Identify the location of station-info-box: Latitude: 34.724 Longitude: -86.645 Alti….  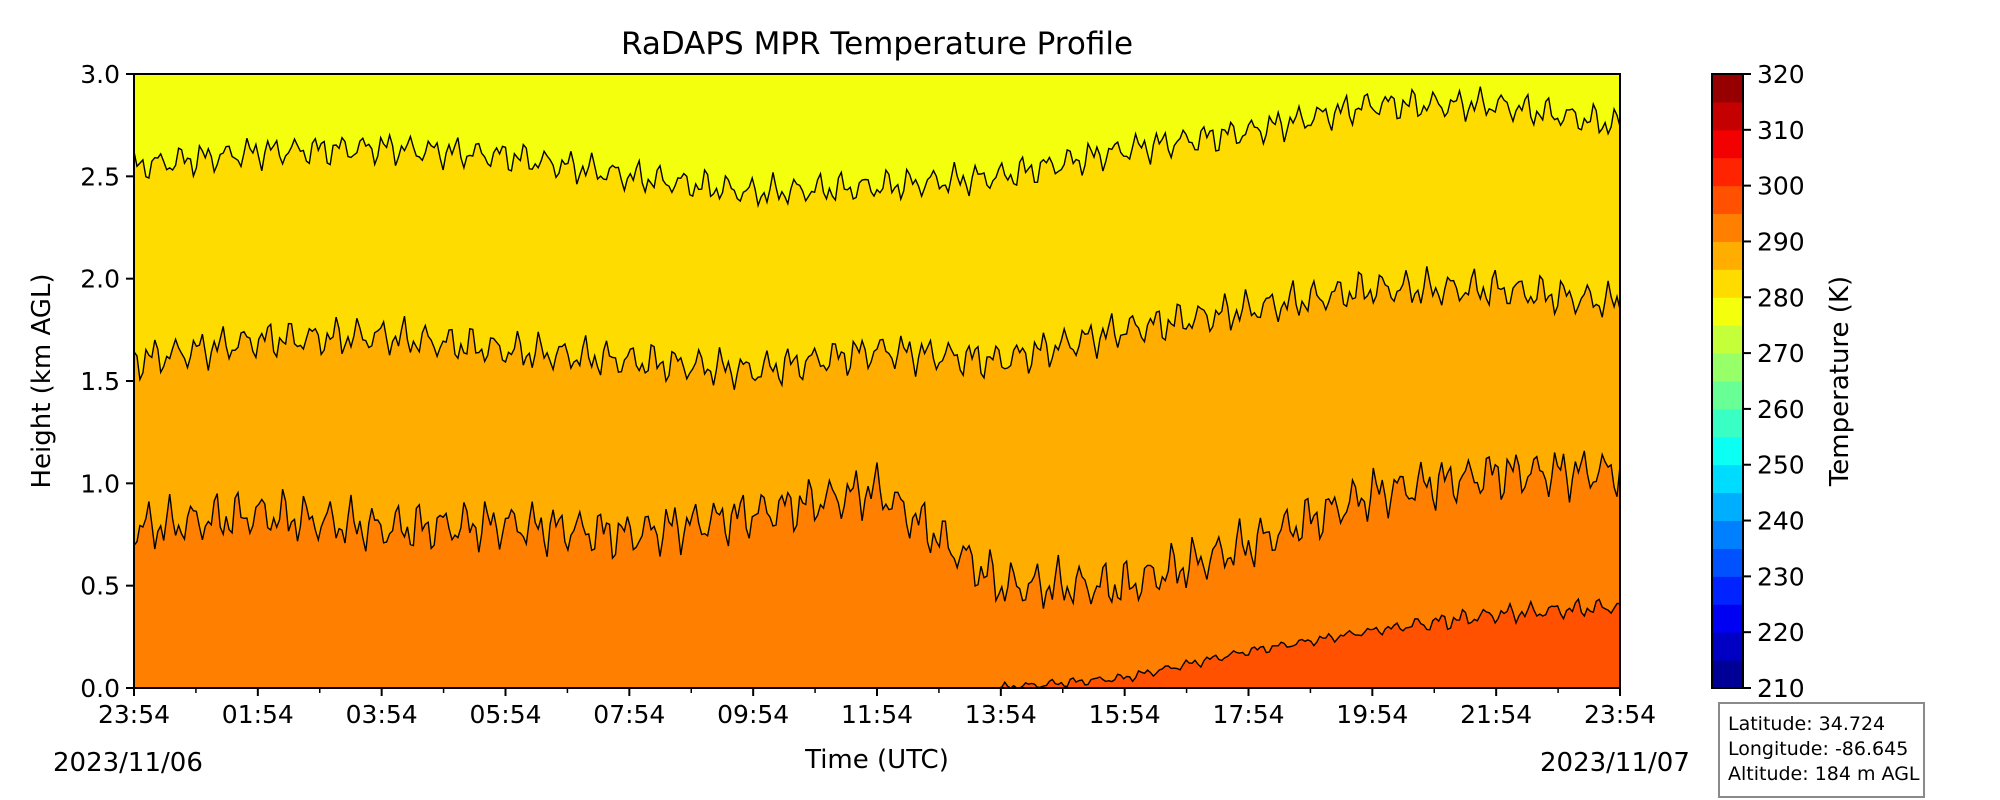
(1821, 750).